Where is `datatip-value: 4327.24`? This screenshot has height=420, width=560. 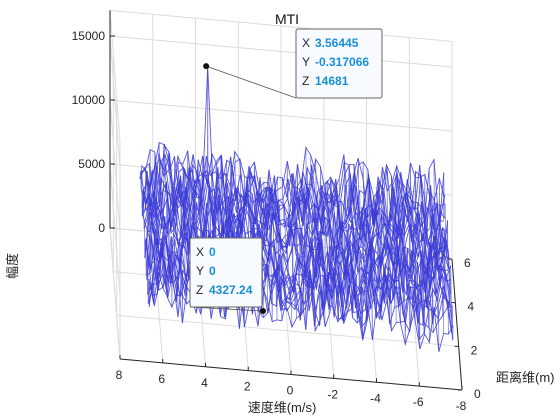
datatip-value: 4327.24 is located at coordinates (231, 290).